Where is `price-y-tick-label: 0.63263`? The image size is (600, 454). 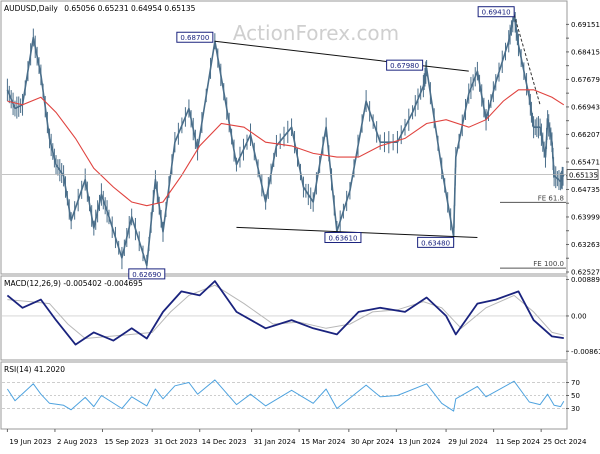
price-y-tick-label: 0.63263 is located at coordinates (585, 245).